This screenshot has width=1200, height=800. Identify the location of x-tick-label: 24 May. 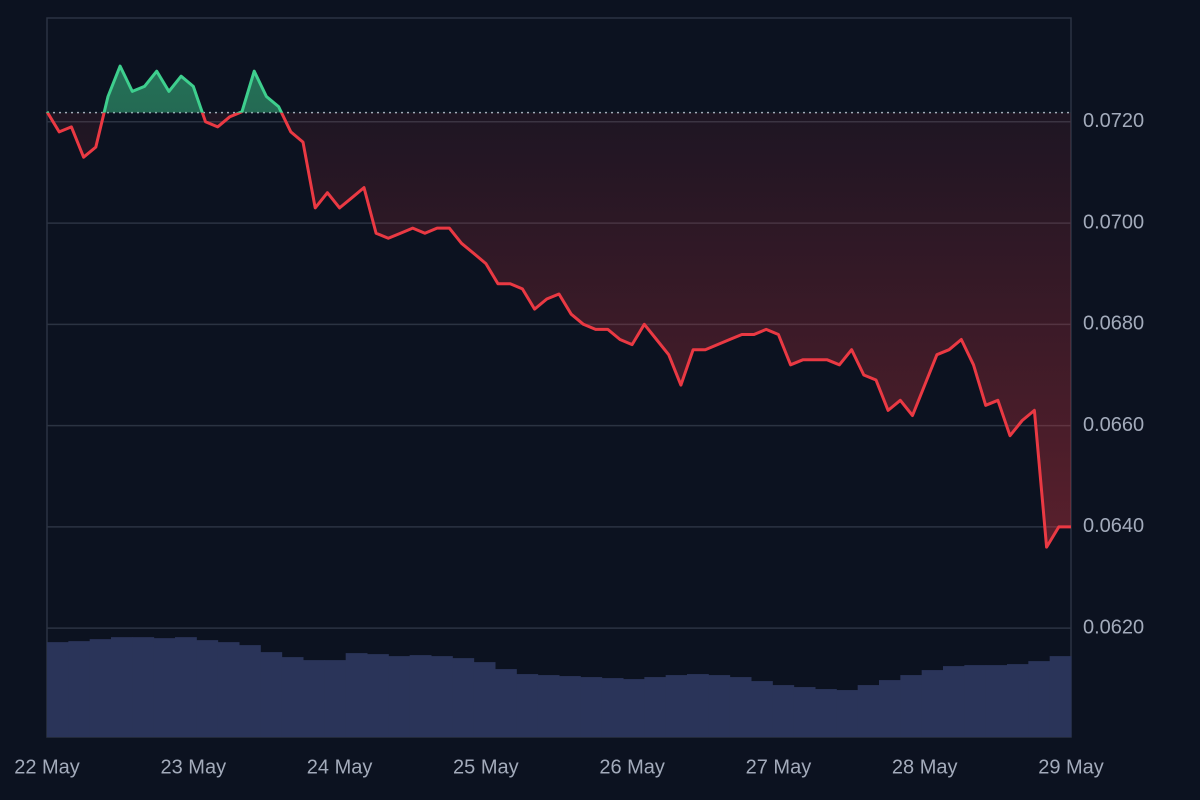
(340, 767).